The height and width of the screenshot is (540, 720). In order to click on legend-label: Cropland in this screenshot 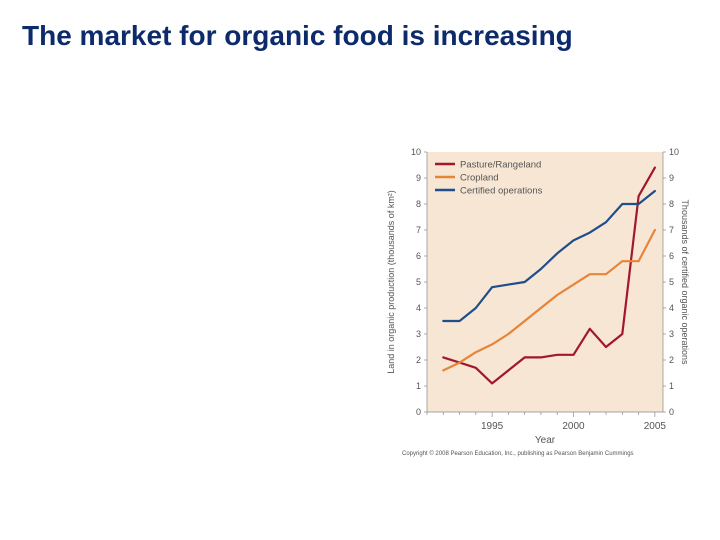, I will do `click(479, 178)`.